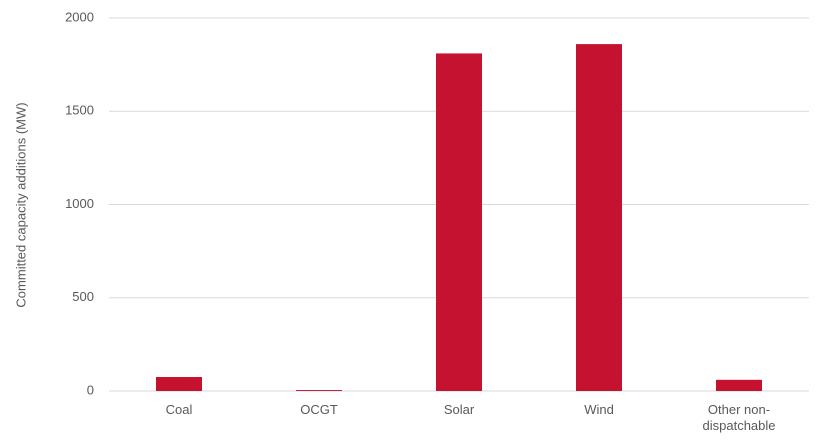  I want to click on y-tick-label: 1500, so click(79, 110).